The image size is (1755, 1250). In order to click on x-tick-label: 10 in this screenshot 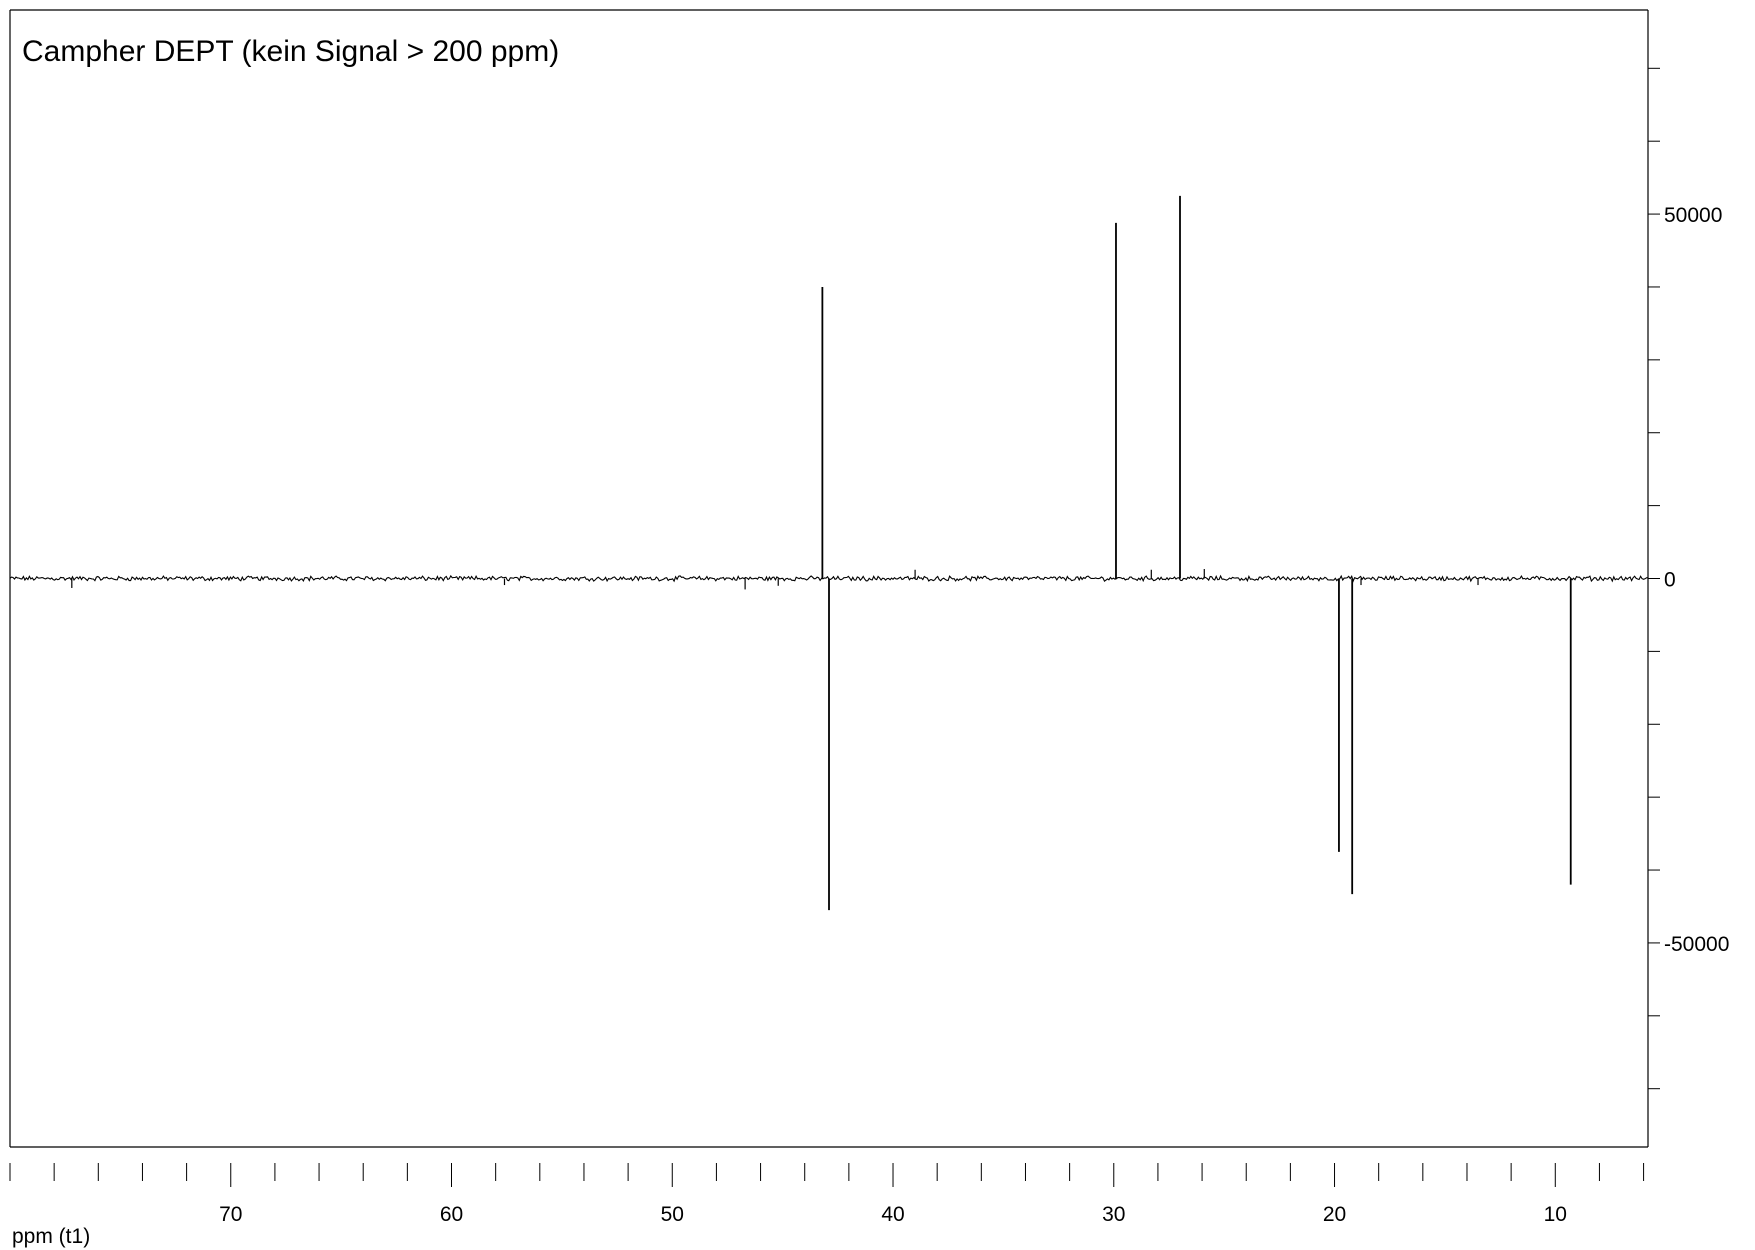, I will do `click(1555, 1214)`.